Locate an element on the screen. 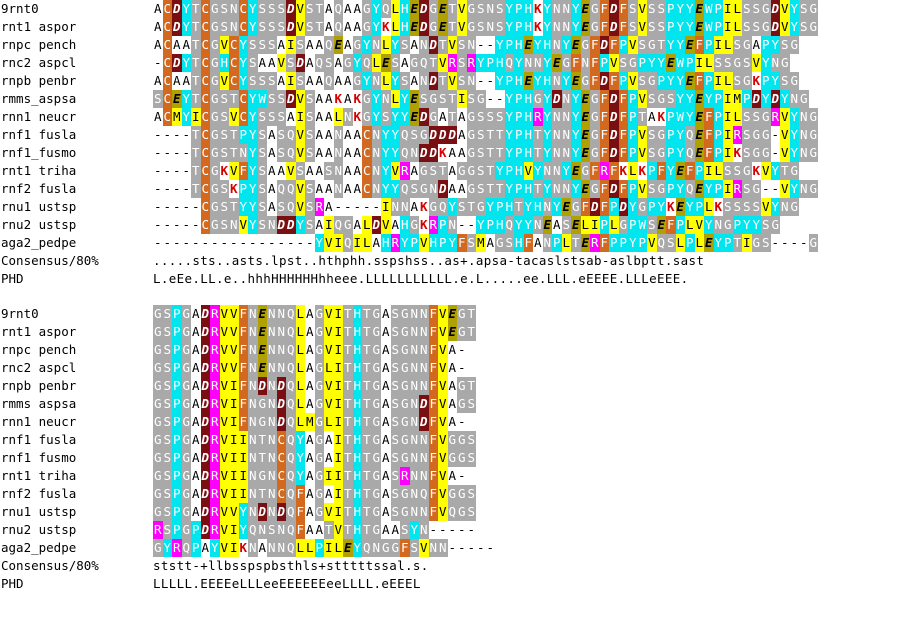  sequence-name: rnt1 aspor is located at coordinates (39, 26).